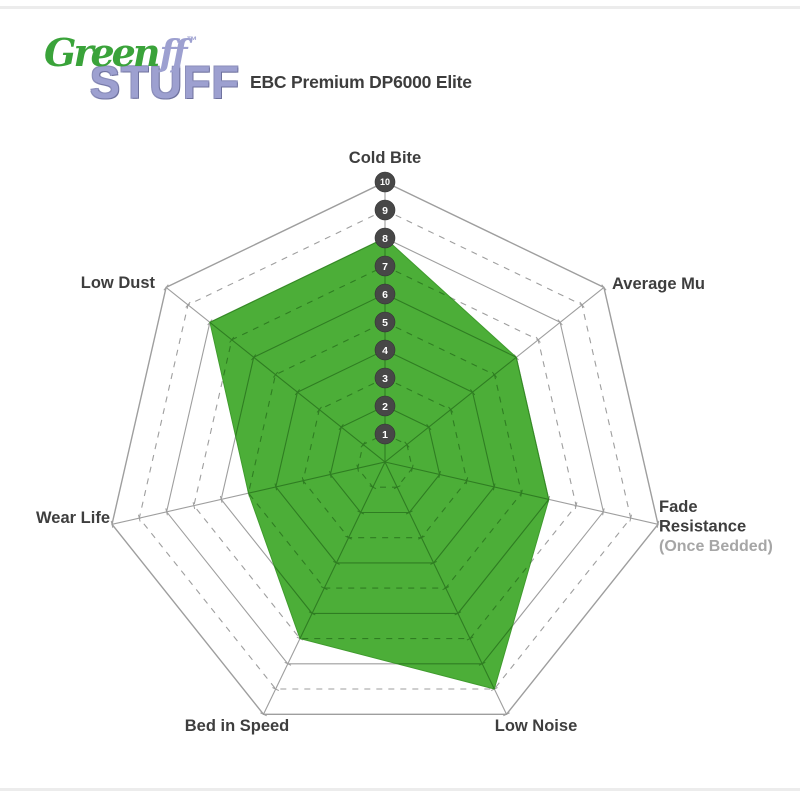 This screenshot has width=800, height=797. What do you see at coordinates (385, 308) in the screenshot?
I see `radar-scale-badges: 1 2 3 4 5 6 7 8 9 10` at bounding box center [385, 308].